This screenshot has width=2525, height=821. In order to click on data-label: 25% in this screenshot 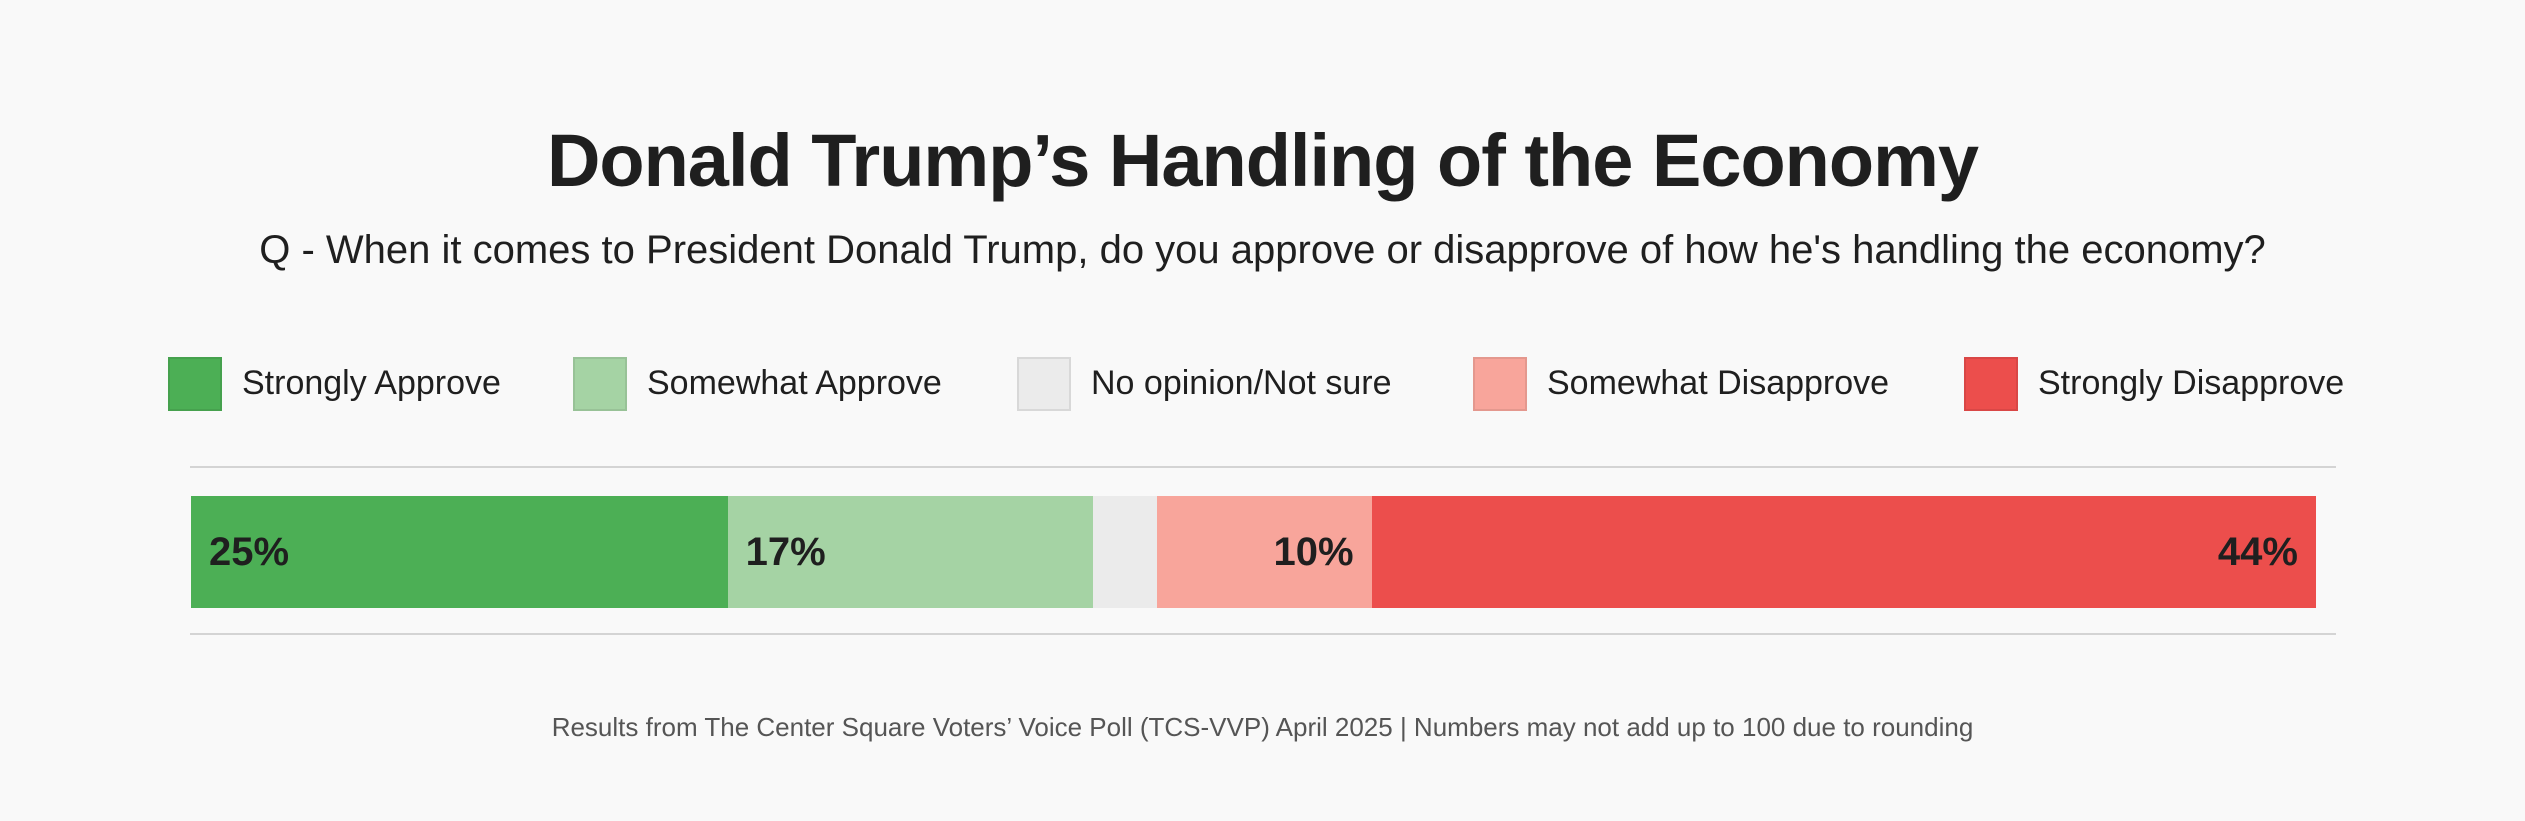, I will do `click(249, 551)`.